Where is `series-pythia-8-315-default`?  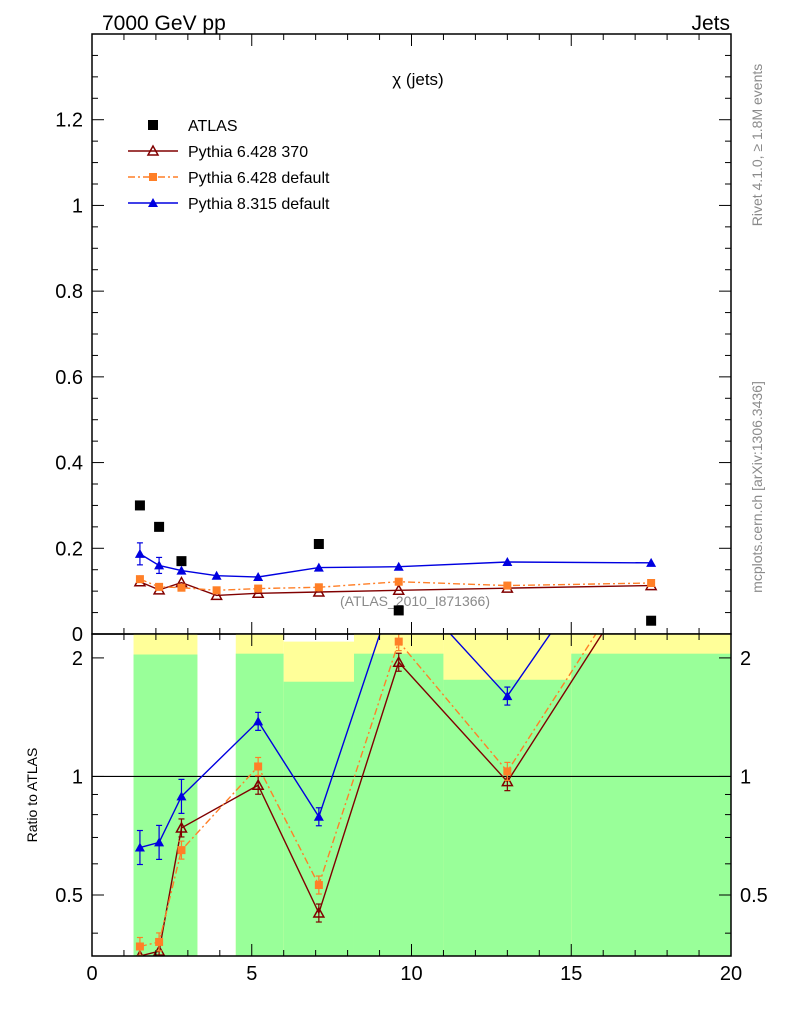
series-pythia-8-315-default is located at coordinates (395, 561).